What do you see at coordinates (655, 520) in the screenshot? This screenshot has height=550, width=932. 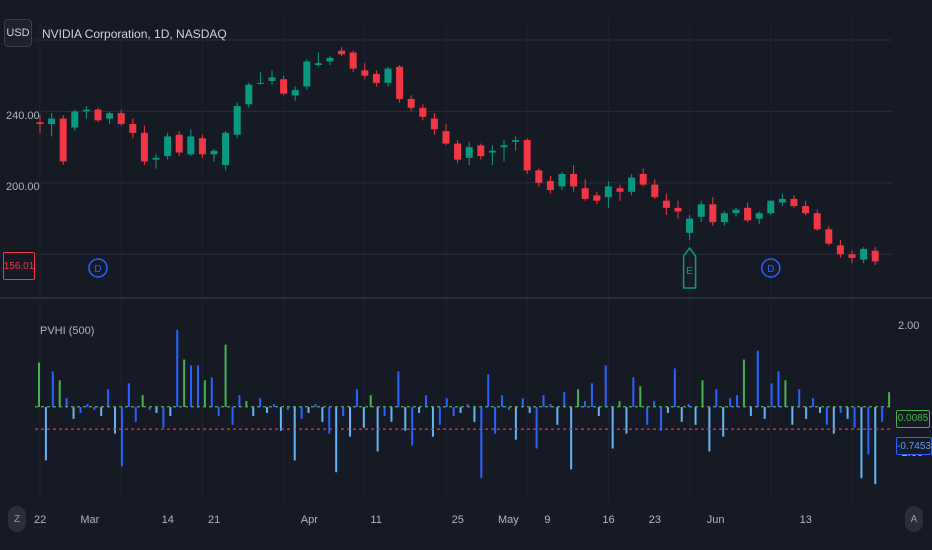 I see `time-axis-label: 23` at bounding box center [655, 520].